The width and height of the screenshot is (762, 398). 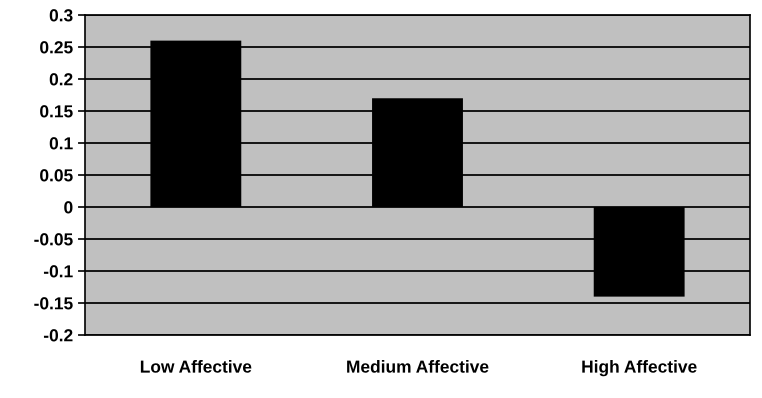 What do you see at coordinates (56, 111) in the screenshot?
I see `y-tick-label: 0.15` at bounding box center [56, 111].